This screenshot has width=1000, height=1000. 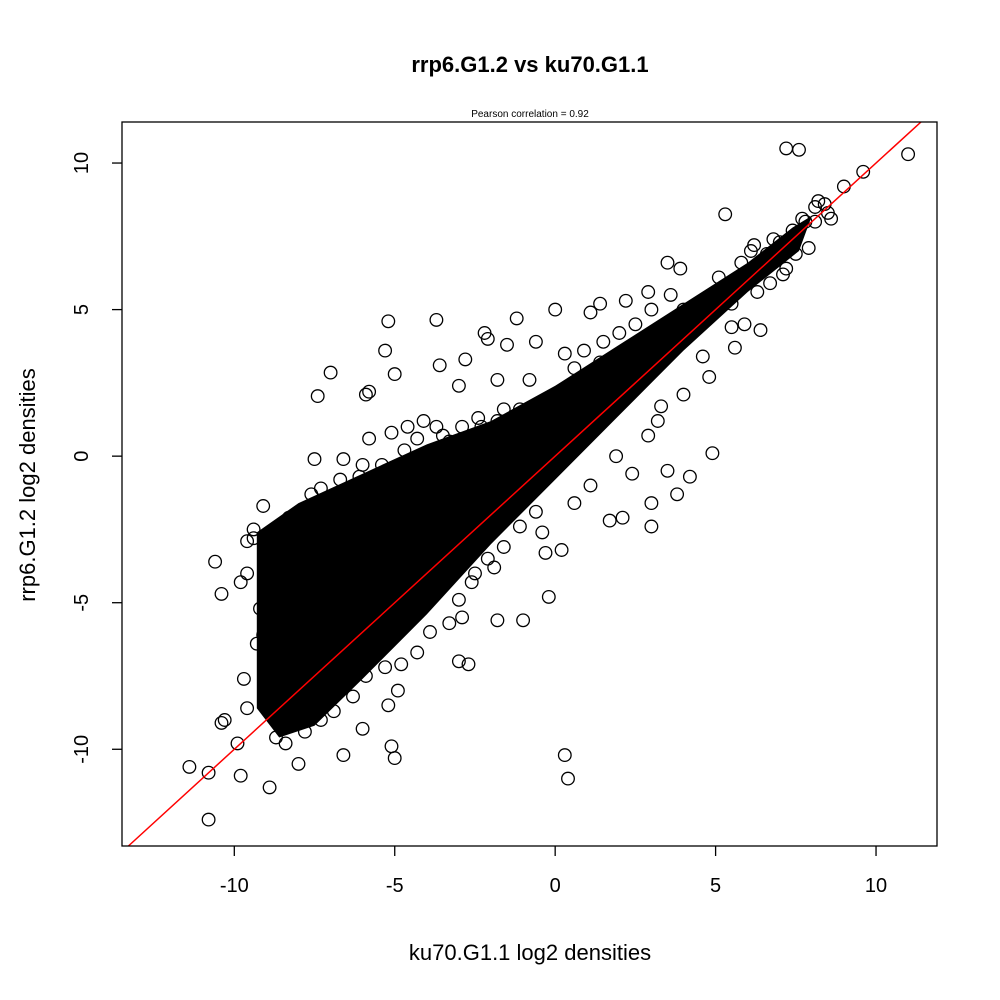 I want to click on x-axis: -10 -5 0 5 10, so click(x=553, y=871).